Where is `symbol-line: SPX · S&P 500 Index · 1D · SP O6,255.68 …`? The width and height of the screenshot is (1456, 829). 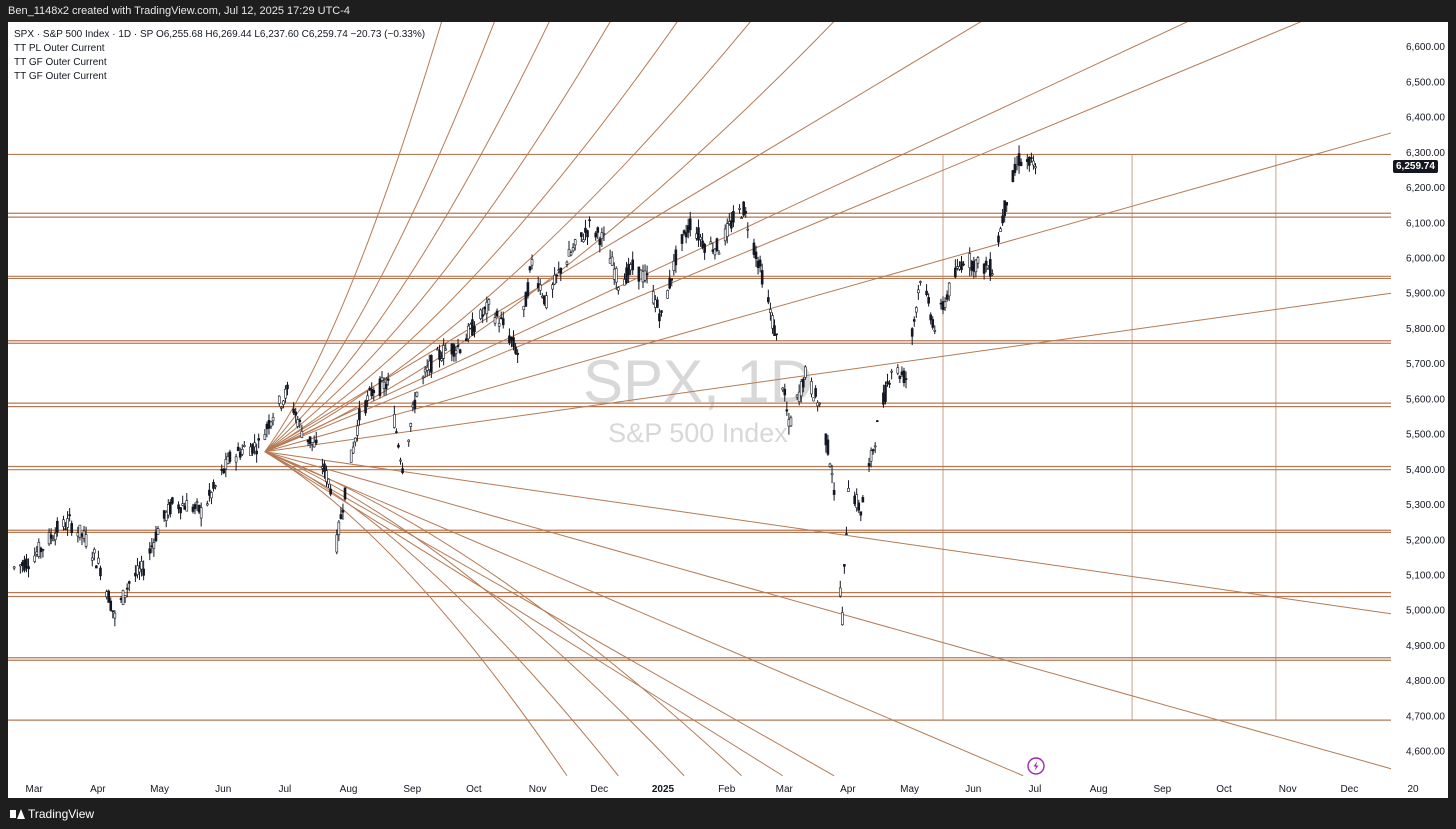 symbol-line: SPX · S&P 500 Index · 1D · SP O6,255.68 … is located at coordinates (219, 35).